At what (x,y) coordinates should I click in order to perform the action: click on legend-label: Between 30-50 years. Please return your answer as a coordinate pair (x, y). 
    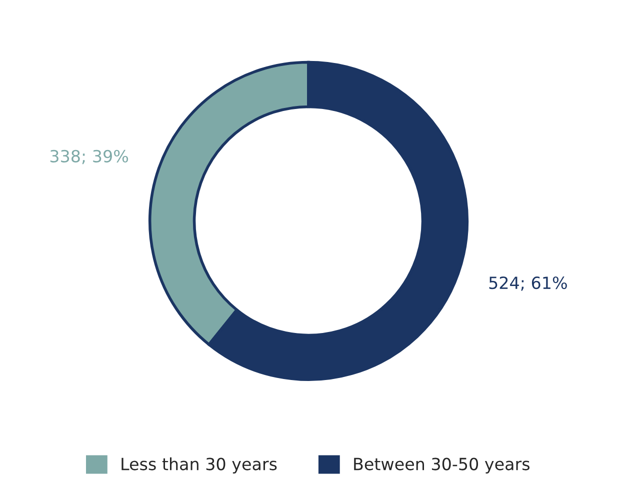
    Looking at the image, I should click on (442, 466).